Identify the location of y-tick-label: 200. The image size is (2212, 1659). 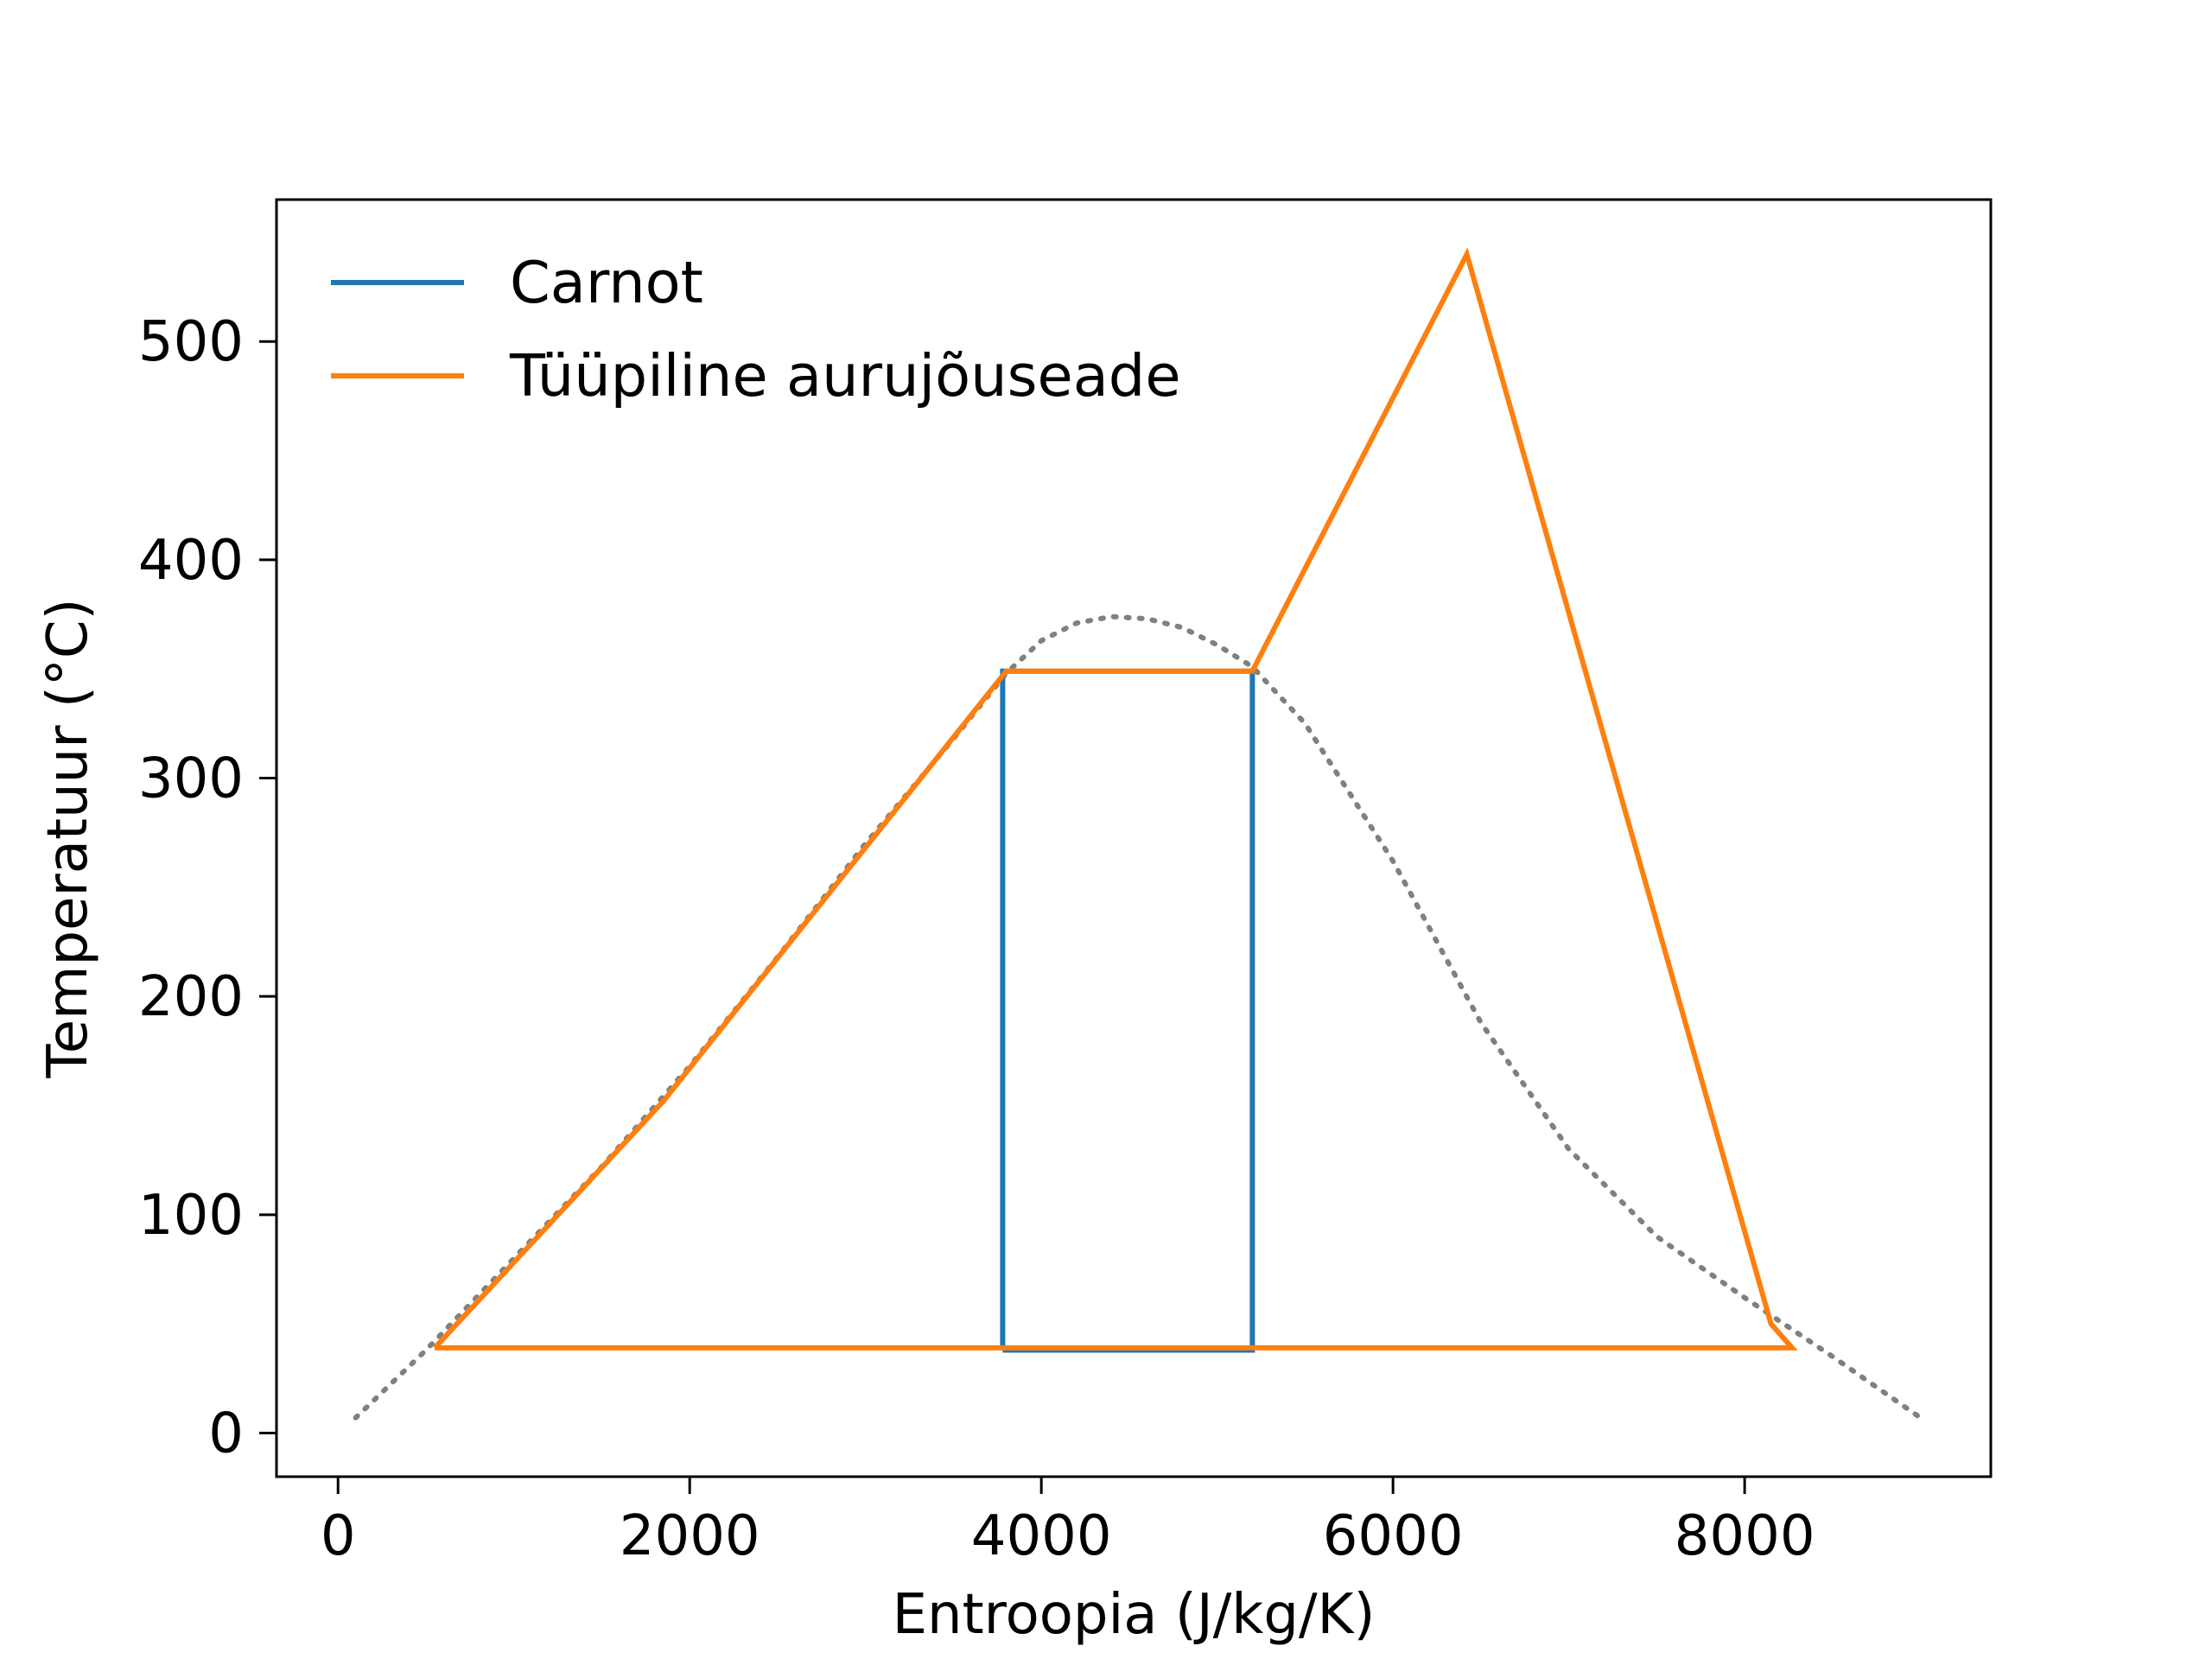
(191, 997).